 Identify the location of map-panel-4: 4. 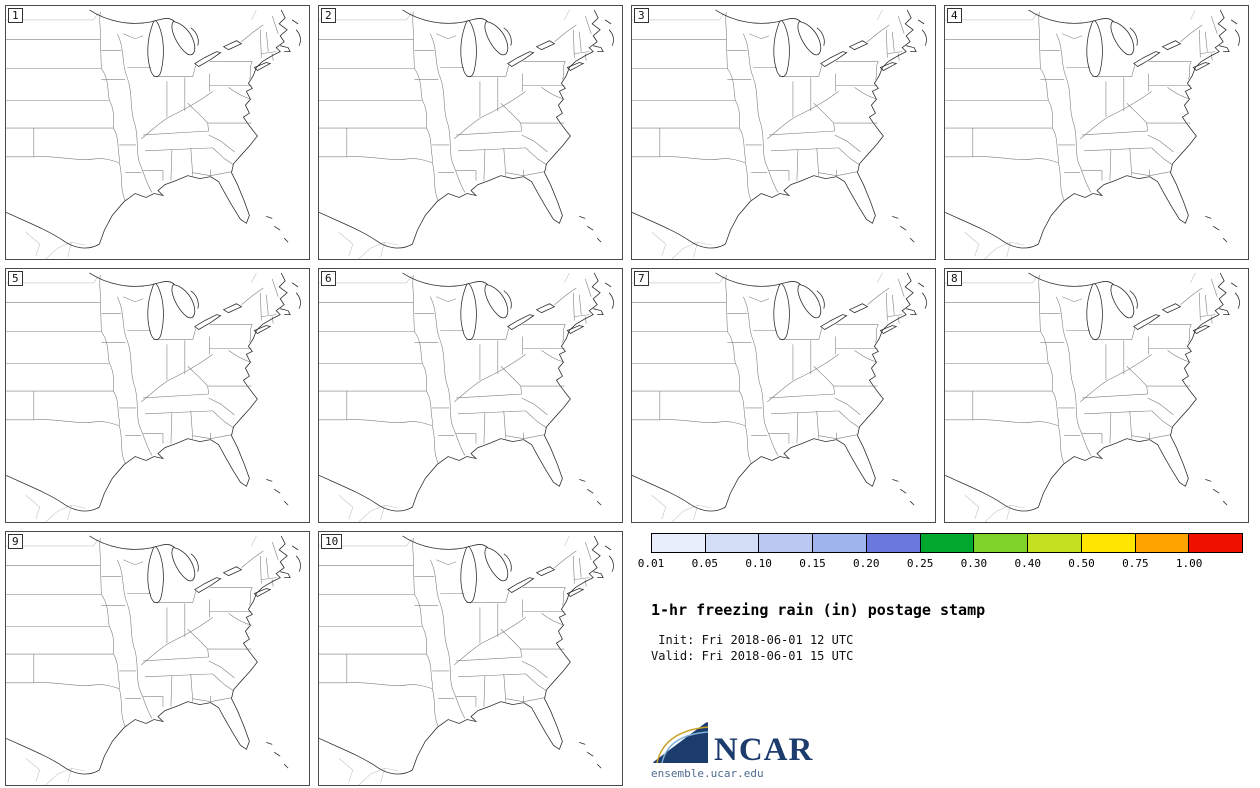
(1096, 132).